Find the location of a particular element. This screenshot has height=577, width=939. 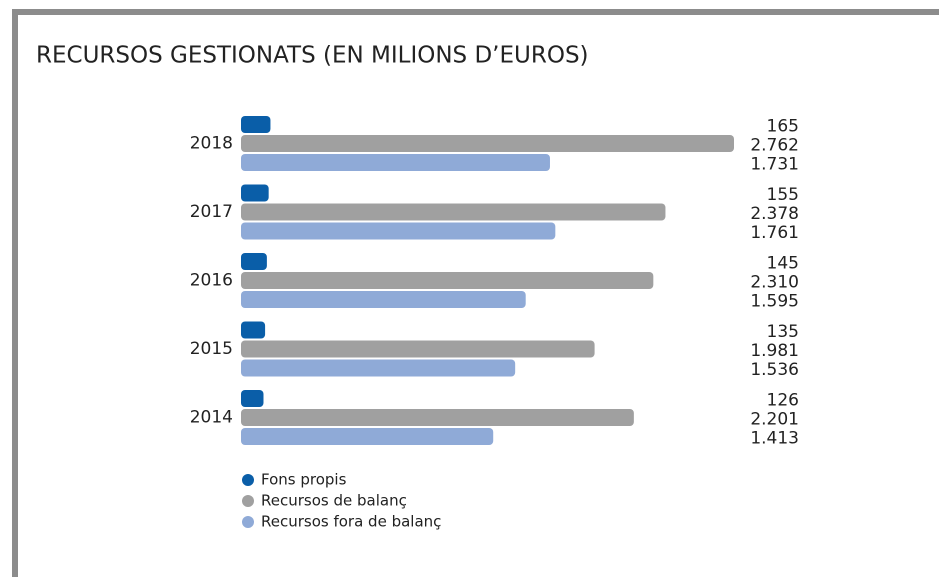

category-label: 2018 is located at coordinates (211, 144).